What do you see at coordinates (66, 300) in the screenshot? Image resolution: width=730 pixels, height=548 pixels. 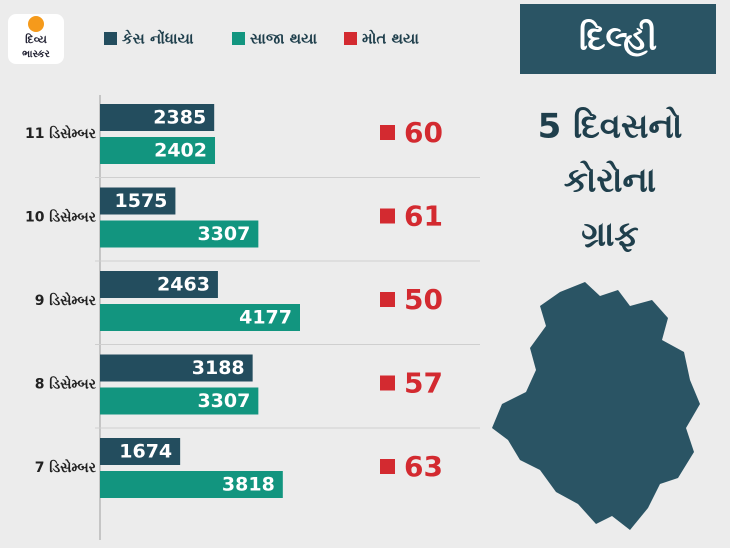 I see `category-label: 9 ડિસેમ્બર` at bounding box center [66, 300].